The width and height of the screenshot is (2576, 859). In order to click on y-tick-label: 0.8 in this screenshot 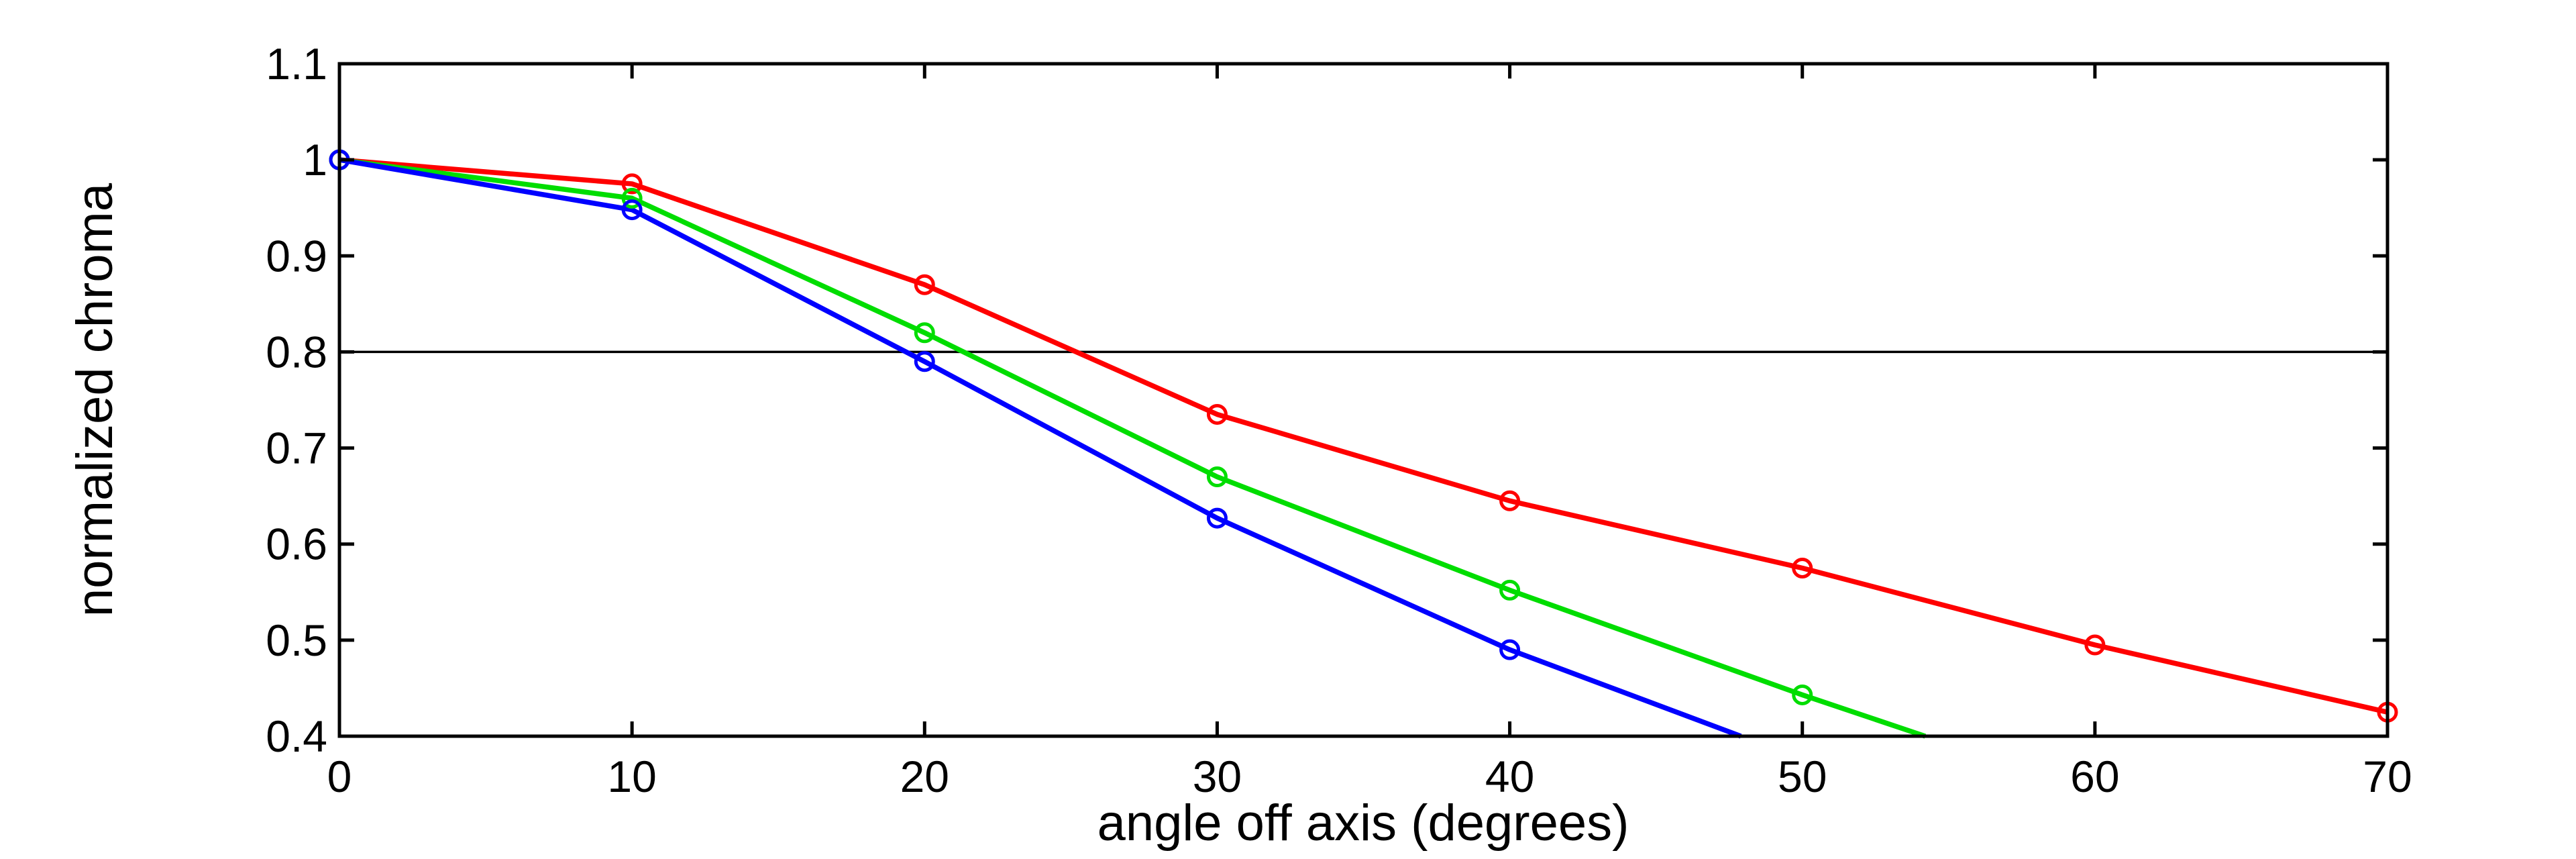, I will do `click(296, 352)`.